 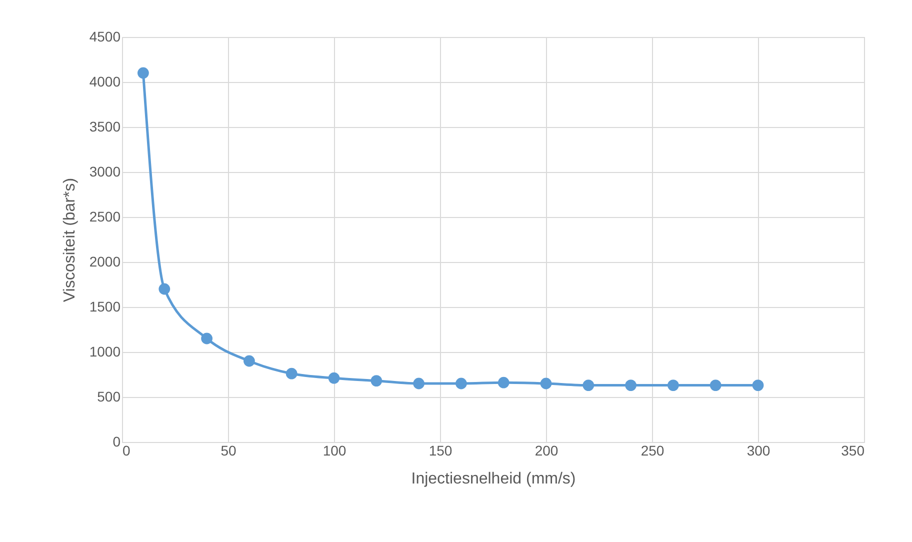 What do you see at coordinates (109, 396) in the screenshot?
I see `y-tick-label: 500` at bounding box center [109, 396].